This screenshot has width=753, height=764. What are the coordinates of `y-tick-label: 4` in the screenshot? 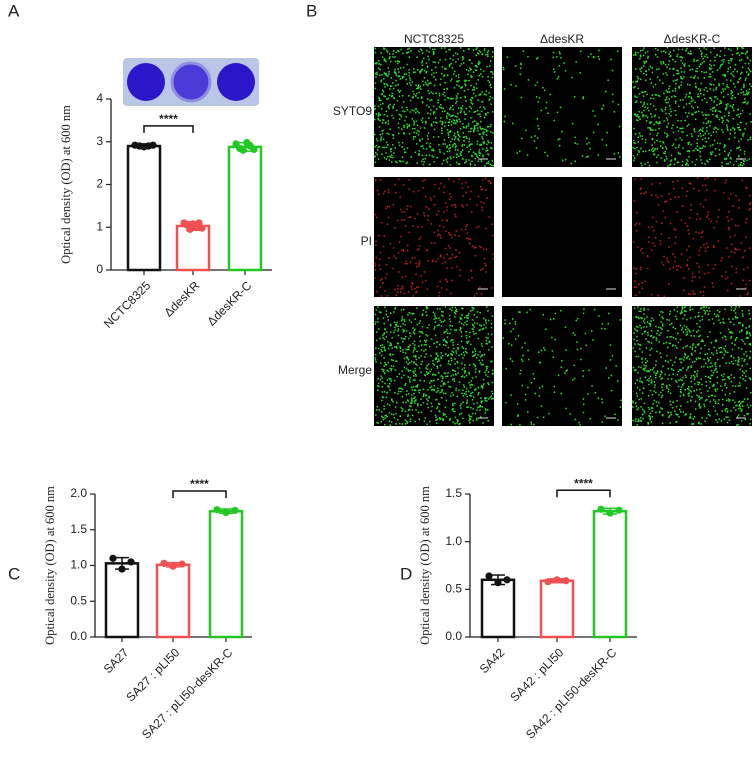 It's located at (99, 98).